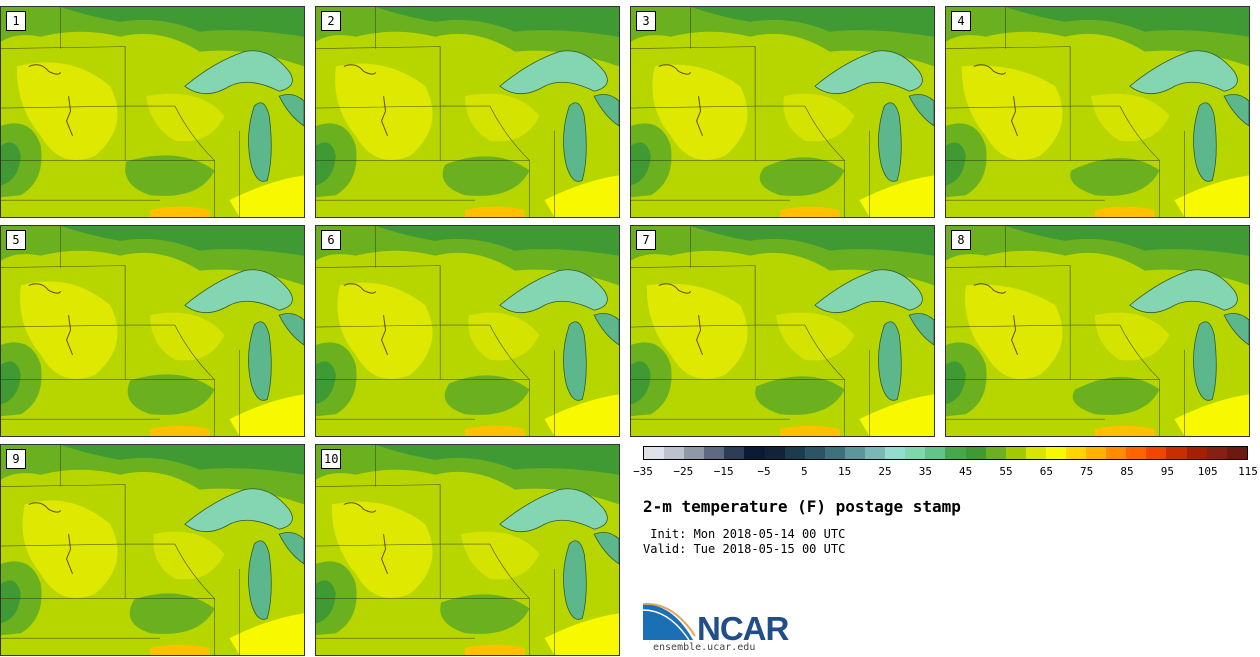  Describe the element at coordinates (802, 506) in the screenshot. I see `figure-title: 2-m temperature (F) postage stamp` at that location.